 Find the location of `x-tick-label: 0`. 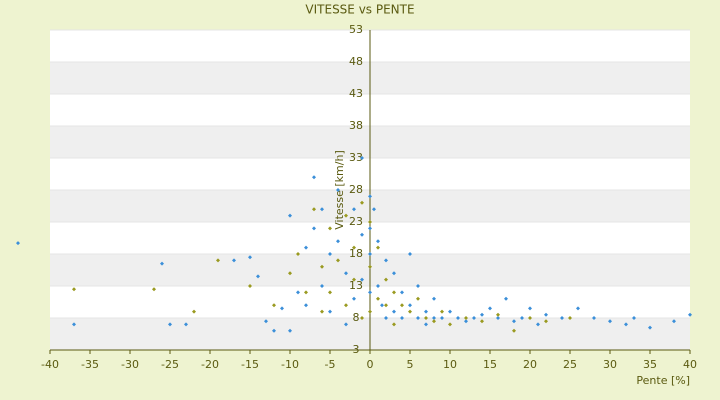

x-tick-label: 0 is located at coordinates (370, 364).